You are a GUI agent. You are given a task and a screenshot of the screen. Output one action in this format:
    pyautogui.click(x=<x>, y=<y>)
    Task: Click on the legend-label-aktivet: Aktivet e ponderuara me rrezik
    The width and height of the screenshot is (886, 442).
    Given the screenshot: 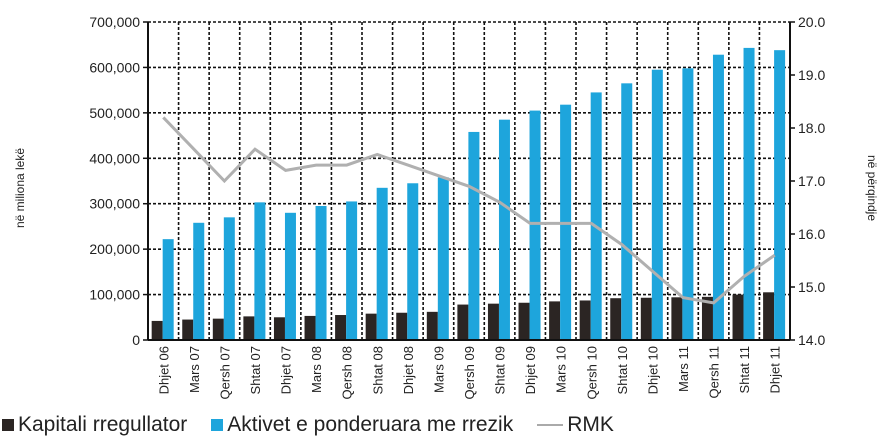 What is the action you would take?
    pyautogui.click(x=370, y=424)
    